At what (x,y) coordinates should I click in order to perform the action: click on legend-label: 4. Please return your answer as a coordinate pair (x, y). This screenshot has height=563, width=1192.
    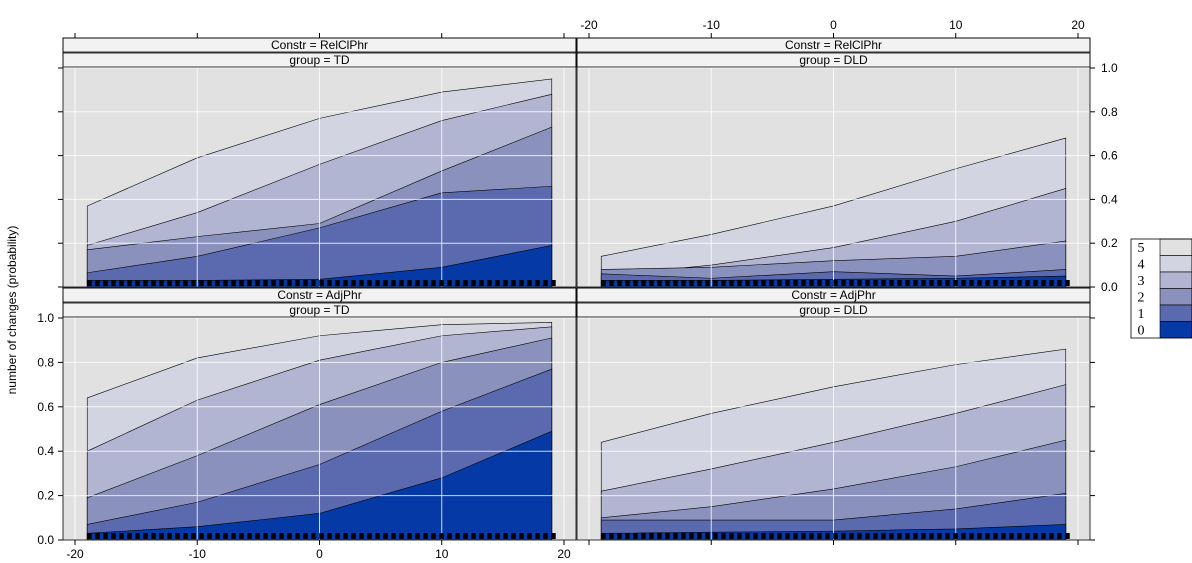
    Looking at the image, I should click on (1141, 265).